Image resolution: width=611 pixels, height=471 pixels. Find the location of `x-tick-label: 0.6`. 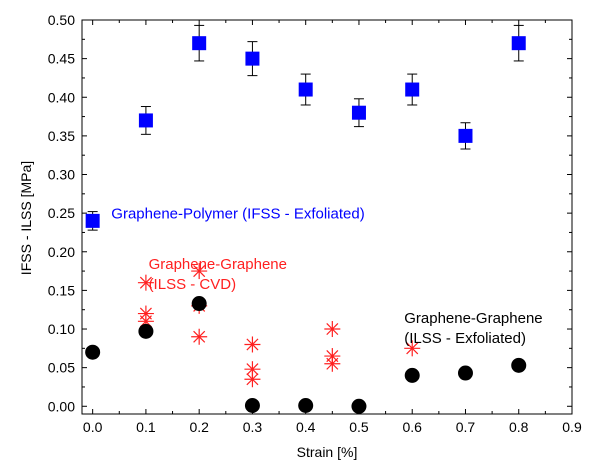

x-tick-label: 0.6 is located at coordinates (412, 427).